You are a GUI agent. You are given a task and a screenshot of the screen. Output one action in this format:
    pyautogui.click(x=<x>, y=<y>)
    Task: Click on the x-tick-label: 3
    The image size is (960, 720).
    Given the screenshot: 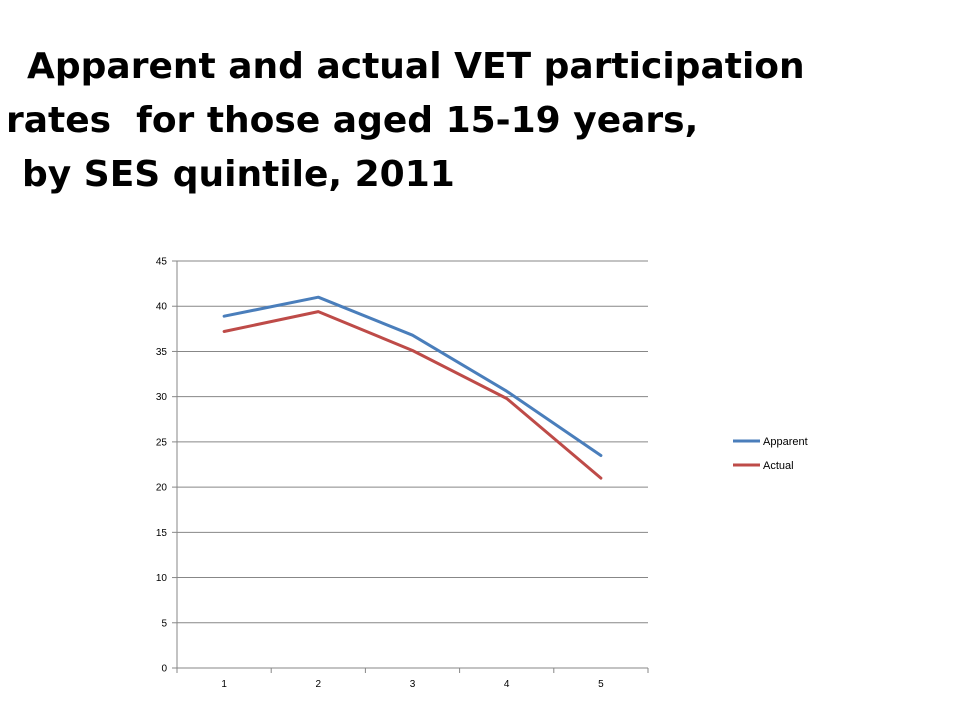 What is the action you would take?
    pyautogui.click(x=413, y=684)
    